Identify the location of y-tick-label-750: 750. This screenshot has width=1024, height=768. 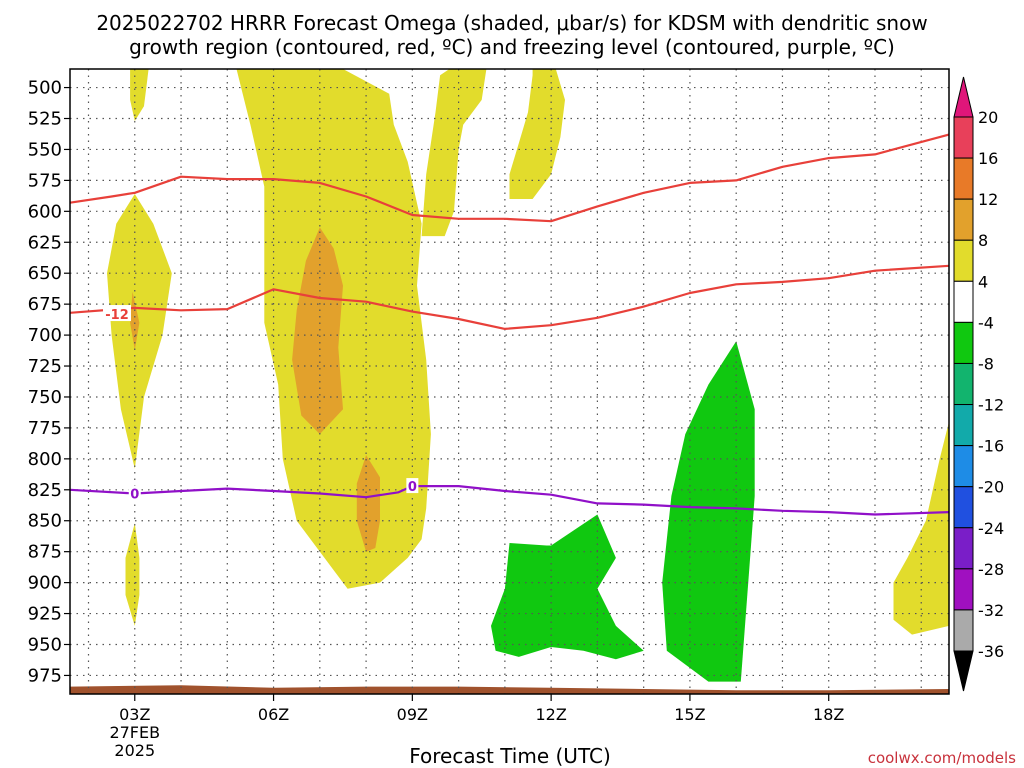
(45, 397).